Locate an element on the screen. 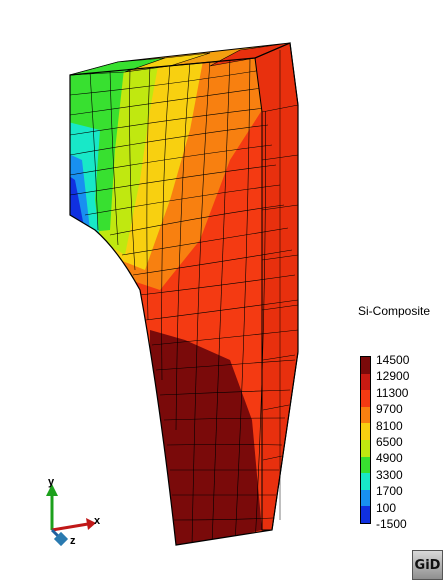 The height and width of the screenshot is (582, 445). legend-color-bar is located at coordinates (365, 440).